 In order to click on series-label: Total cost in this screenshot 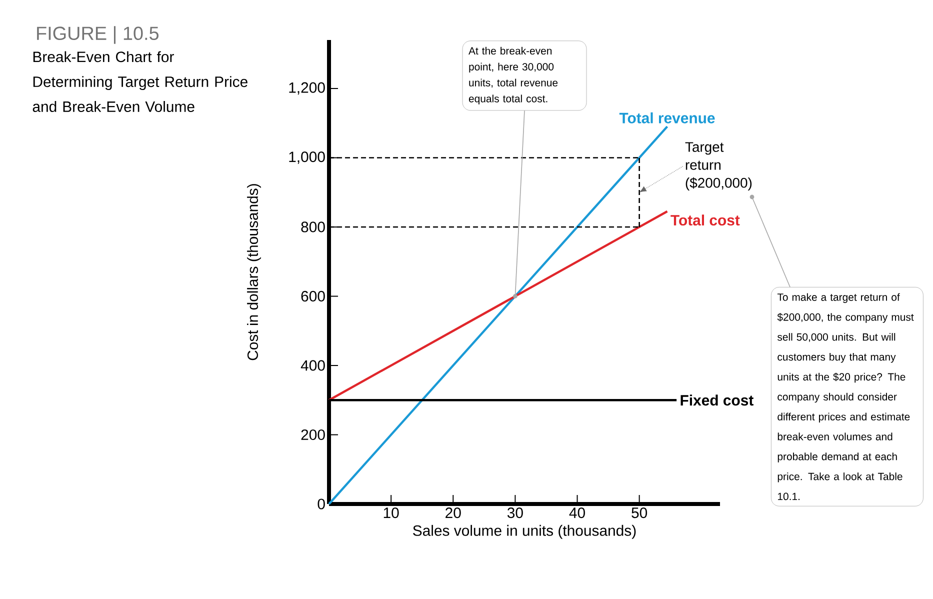, I will do `click(705, 220)`.